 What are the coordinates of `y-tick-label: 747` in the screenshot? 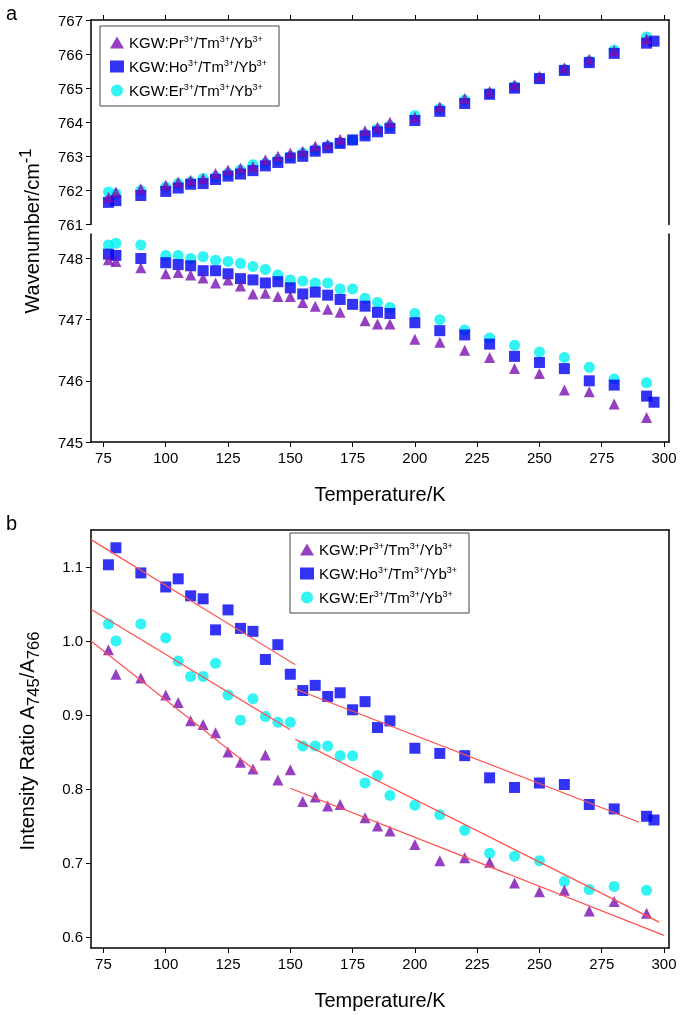 It's located at (70, 320).